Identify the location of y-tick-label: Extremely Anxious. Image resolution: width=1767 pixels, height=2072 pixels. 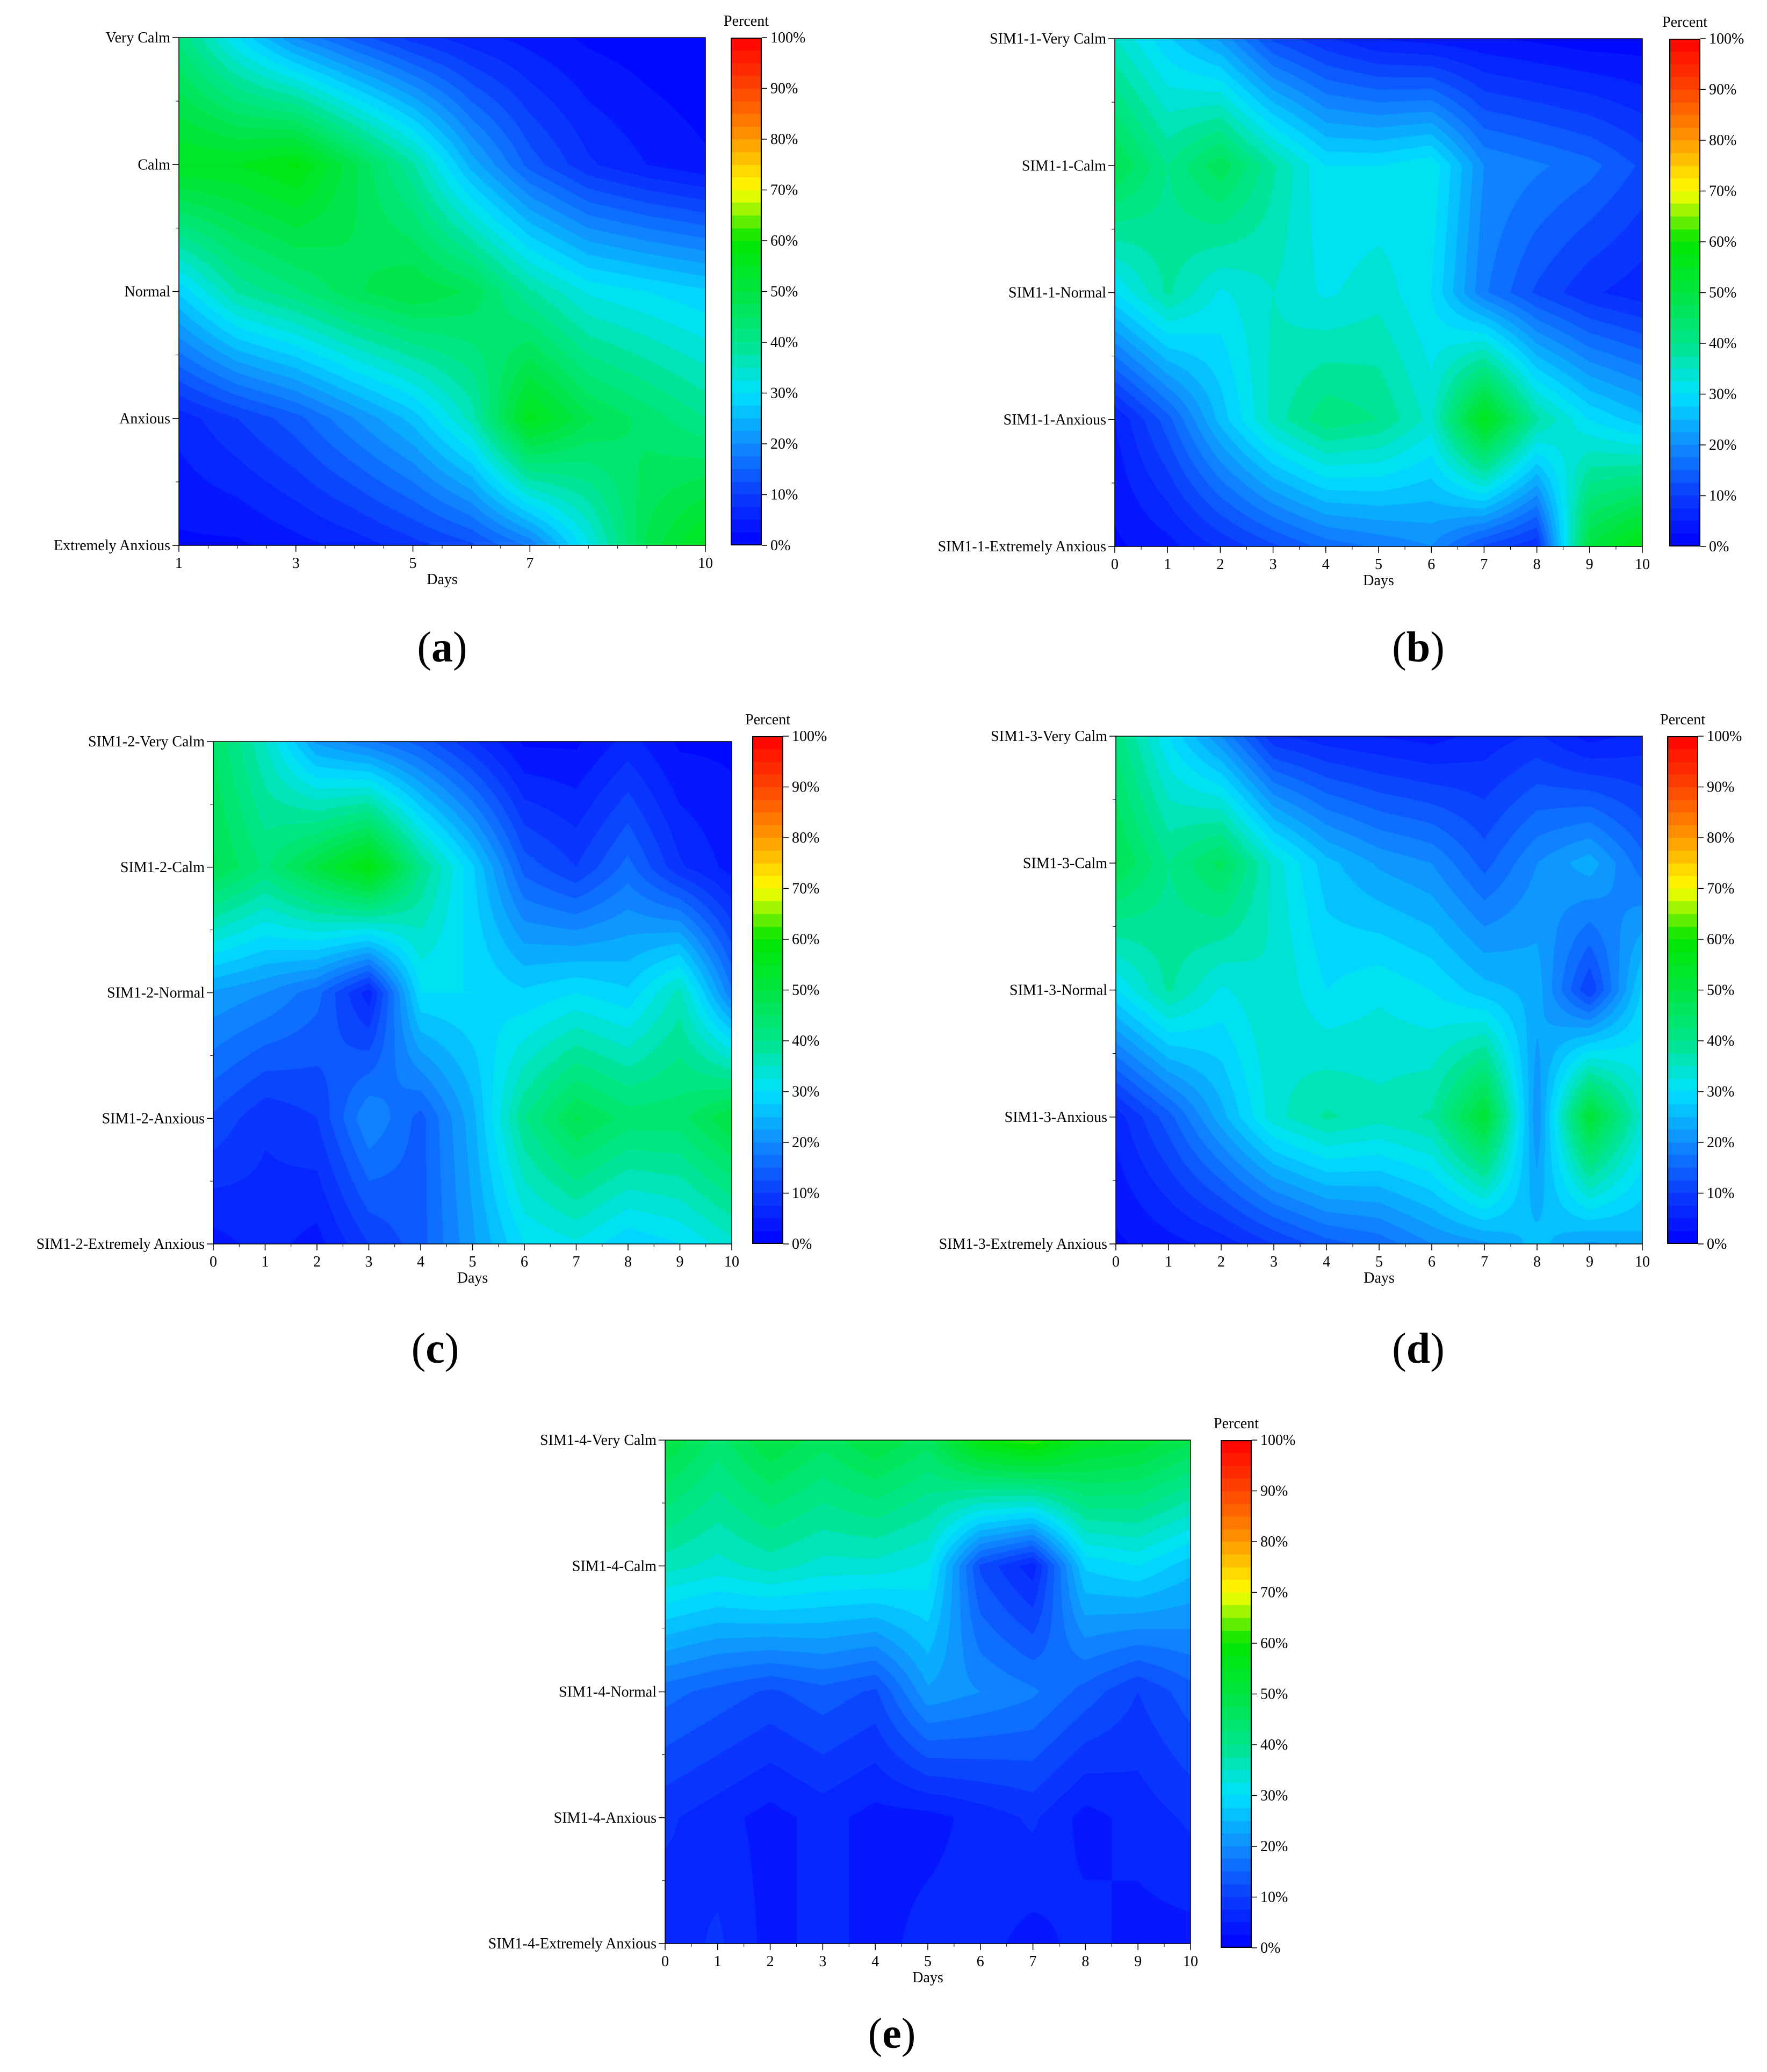
(112, 545).